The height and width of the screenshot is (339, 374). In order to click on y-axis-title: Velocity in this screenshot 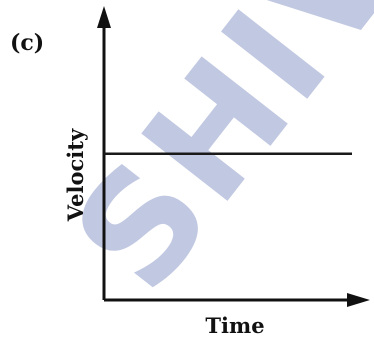, I will do `click(75, 175)`.